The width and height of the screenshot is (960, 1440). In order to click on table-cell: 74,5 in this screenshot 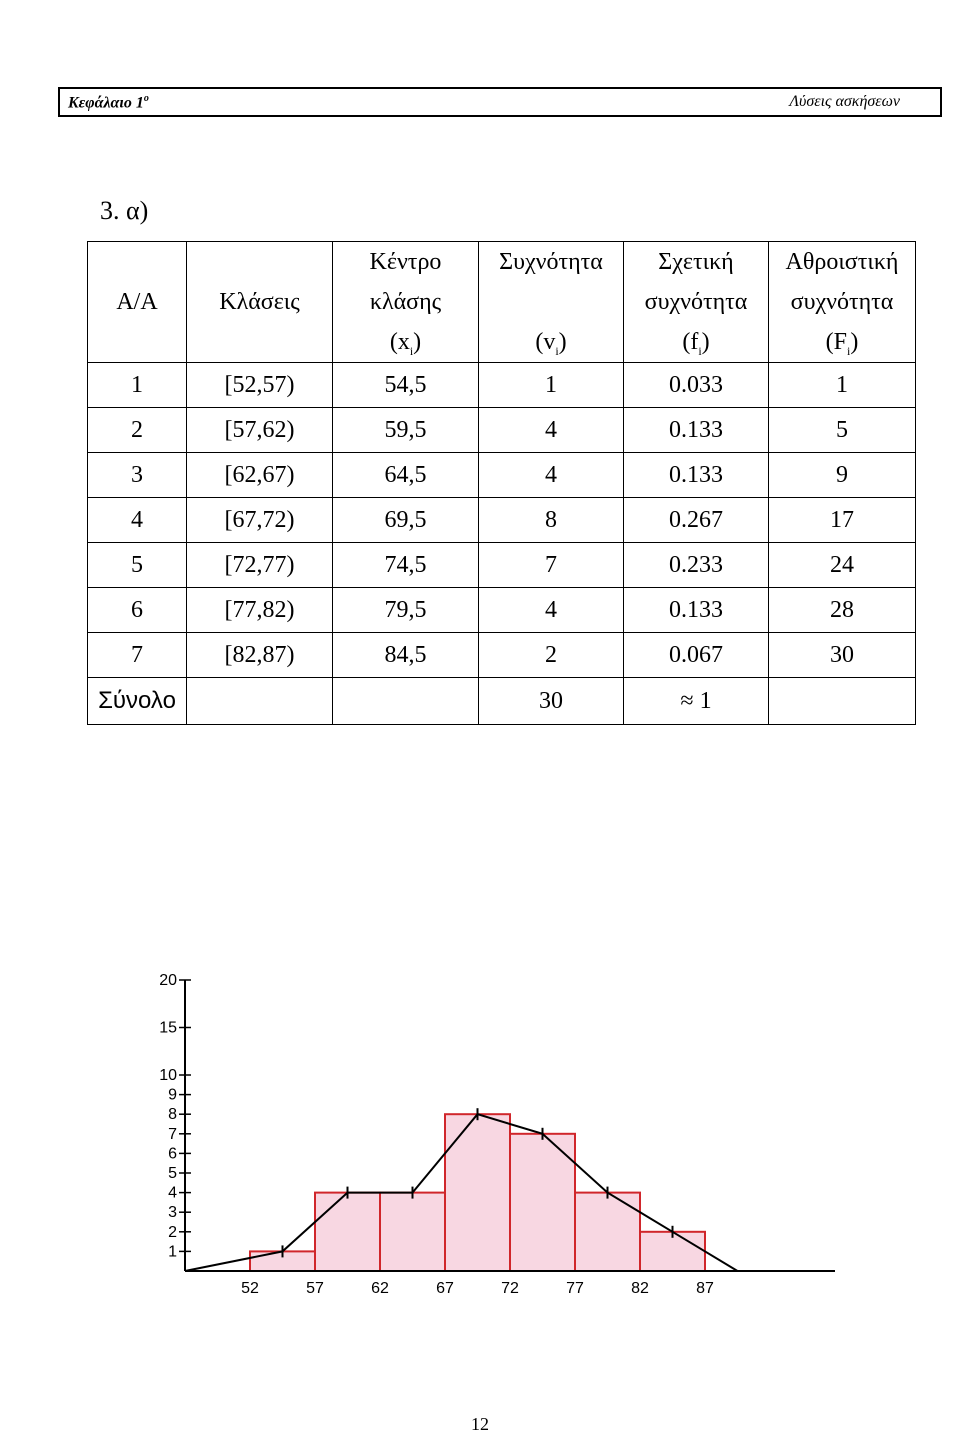, I will do `click(405, 565)`.